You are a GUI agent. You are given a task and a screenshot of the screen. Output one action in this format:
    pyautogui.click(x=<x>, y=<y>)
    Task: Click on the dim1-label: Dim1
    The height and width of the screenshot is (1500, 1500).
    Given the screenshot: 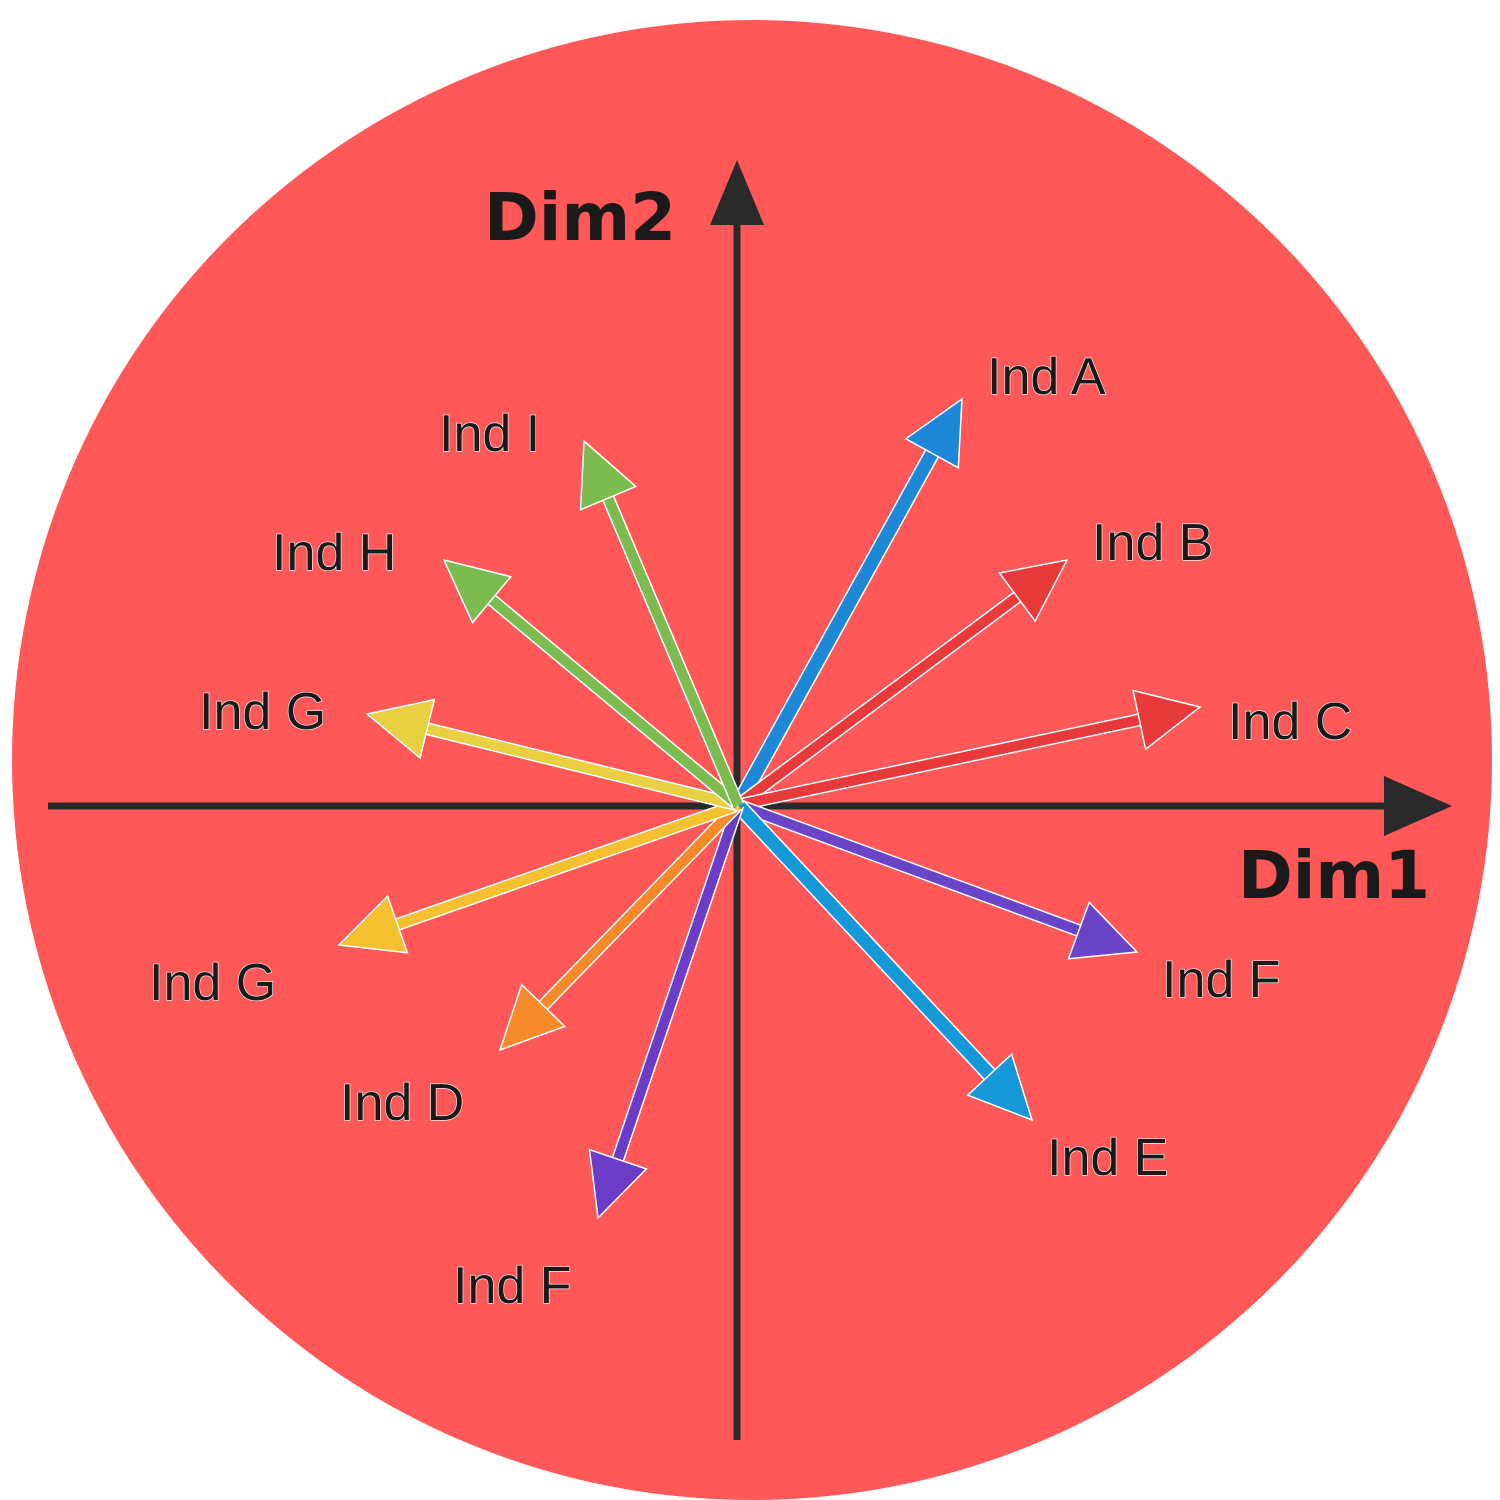 What is the action you would take?
    pyautogui.click(x=1334, y=875)
    